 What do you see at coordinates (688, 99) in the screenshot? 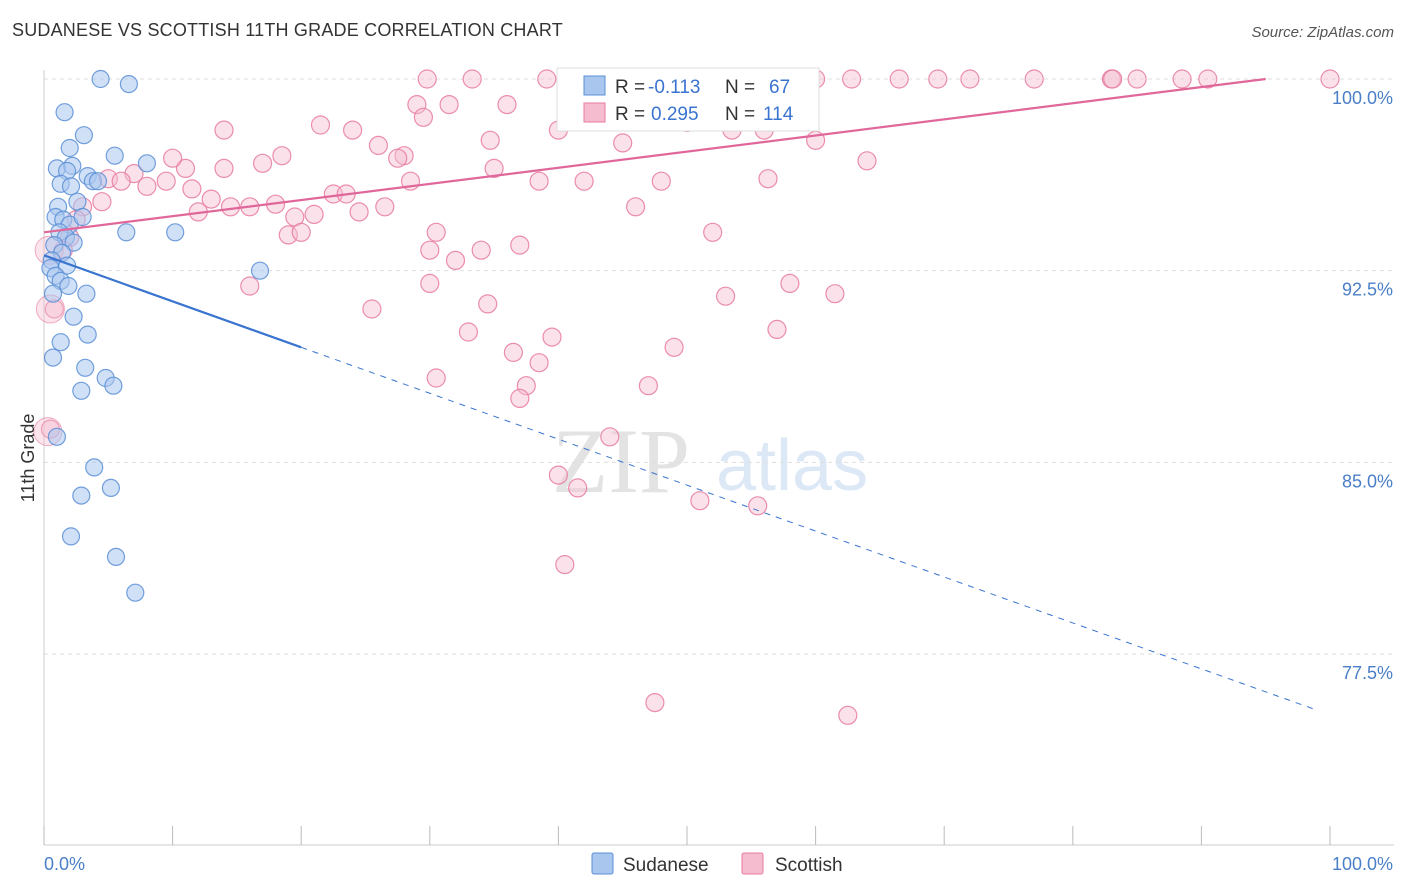
I see `correlation-legend: R = -0.113 N = 67 R = 0.295 N = 114` at bounding box center [688, 99].